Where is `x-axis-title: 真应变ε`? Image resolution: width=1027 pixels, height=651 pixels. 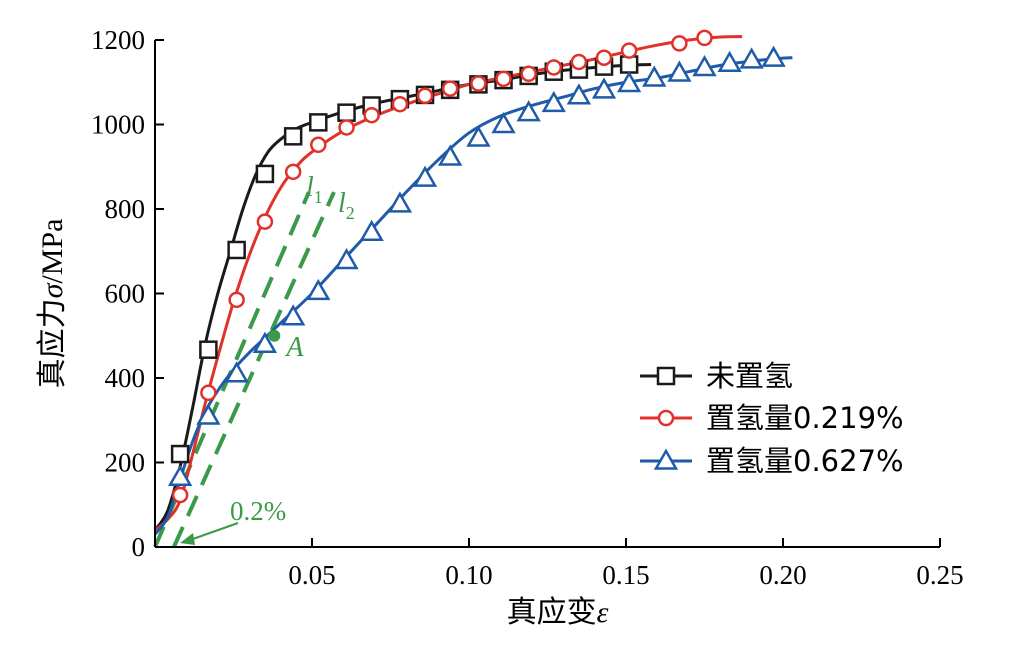
x-axis-title: 真应变ε is located at coordinates (558, 612).